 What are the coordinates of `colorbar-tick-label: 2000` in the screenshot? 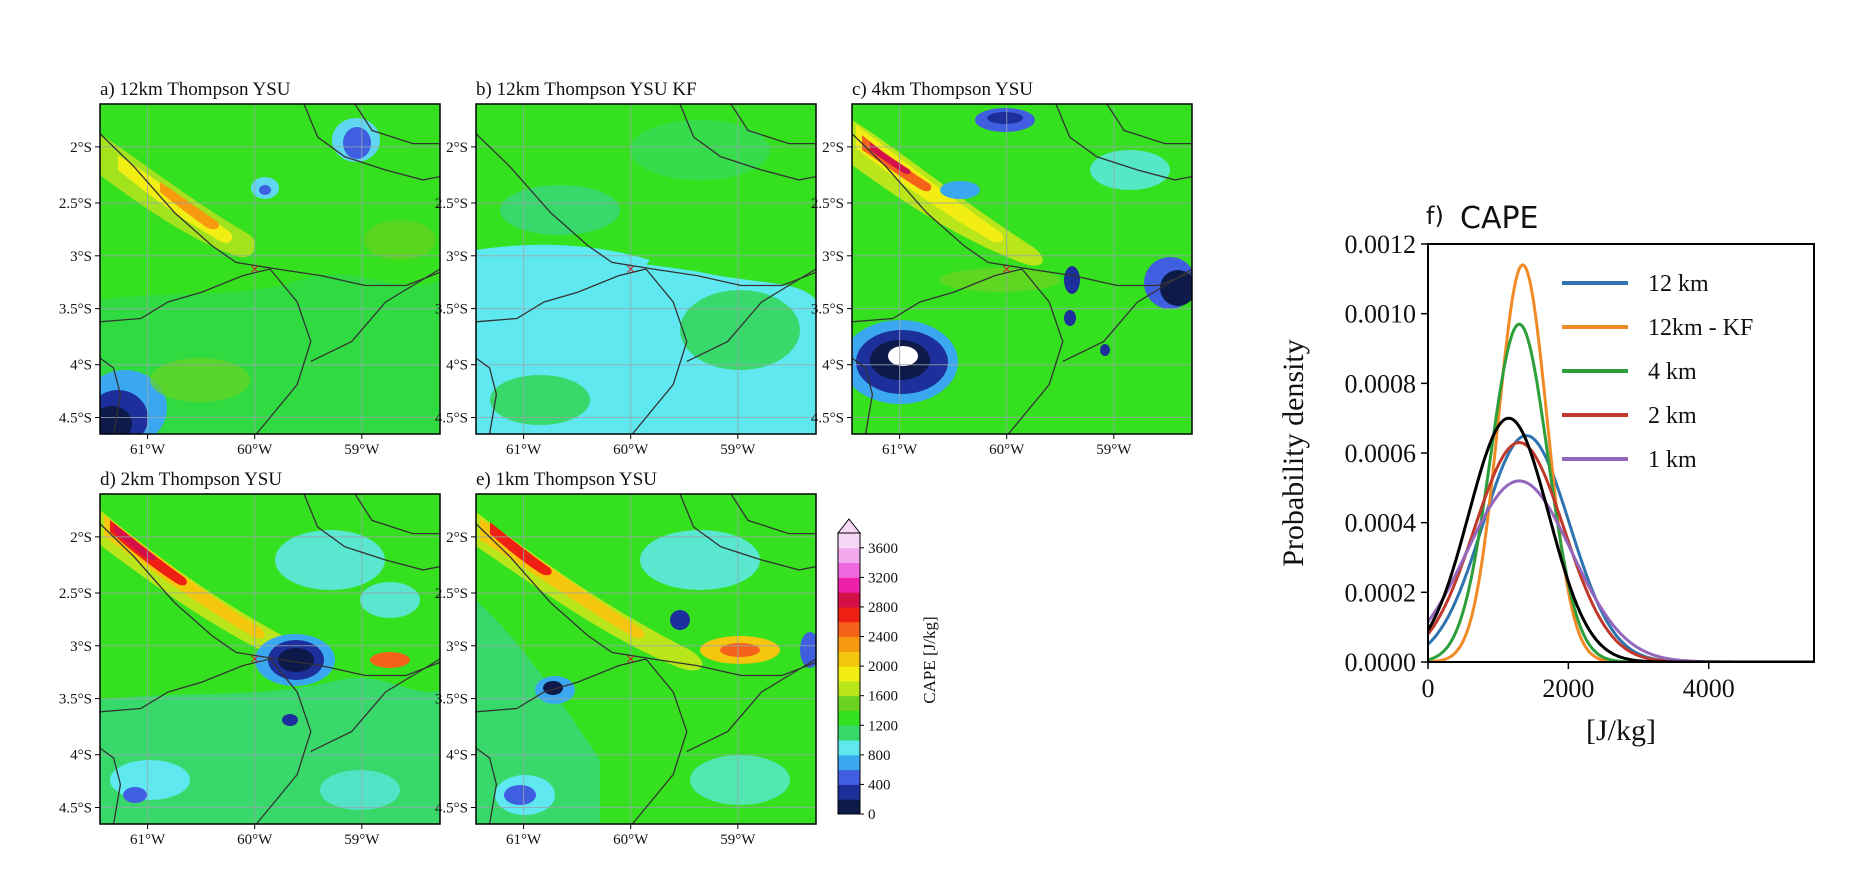 It's located at (883, 667).